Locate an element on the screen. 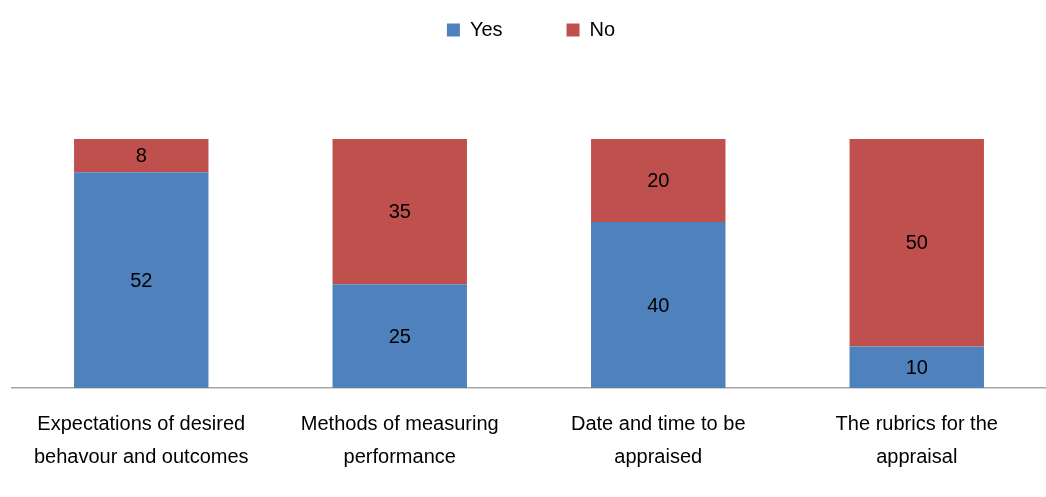  data-label: 35 is located at coordinates (399, 211).